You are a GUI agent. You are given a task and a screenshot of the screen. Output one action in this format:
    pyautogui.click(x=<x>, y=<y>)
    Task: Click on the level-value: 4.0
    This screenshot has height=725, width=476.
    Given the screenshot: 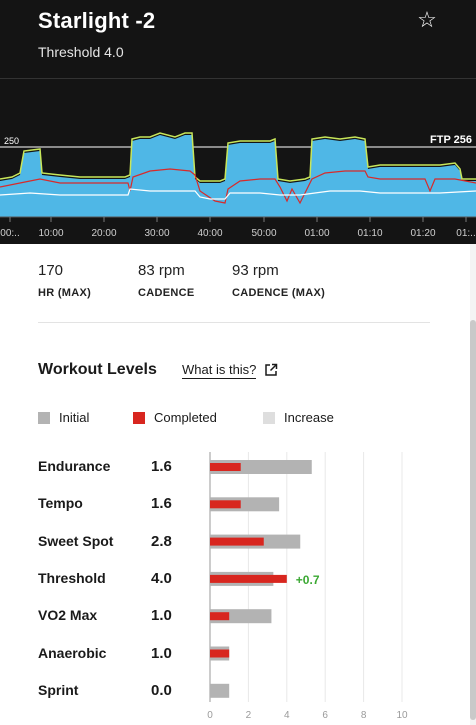 What is the action you would take?
    pyautogui.click(x=161, y=578)
    